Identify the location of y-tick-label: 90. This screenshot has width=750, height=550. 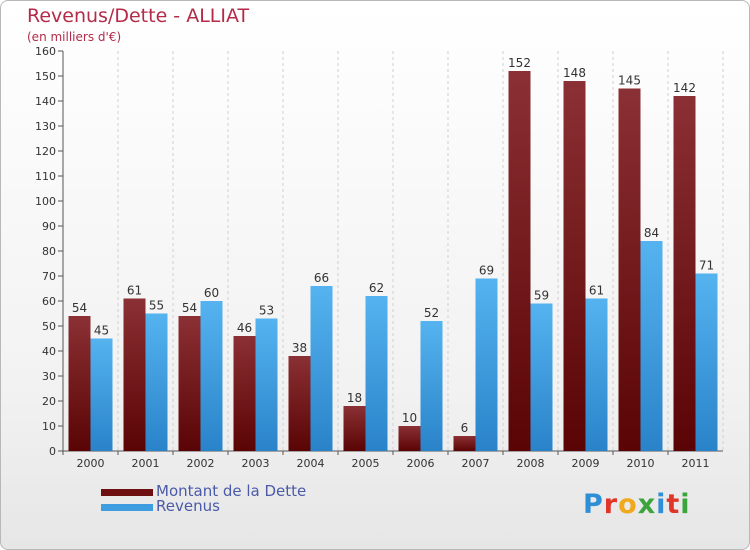
(49, 226).